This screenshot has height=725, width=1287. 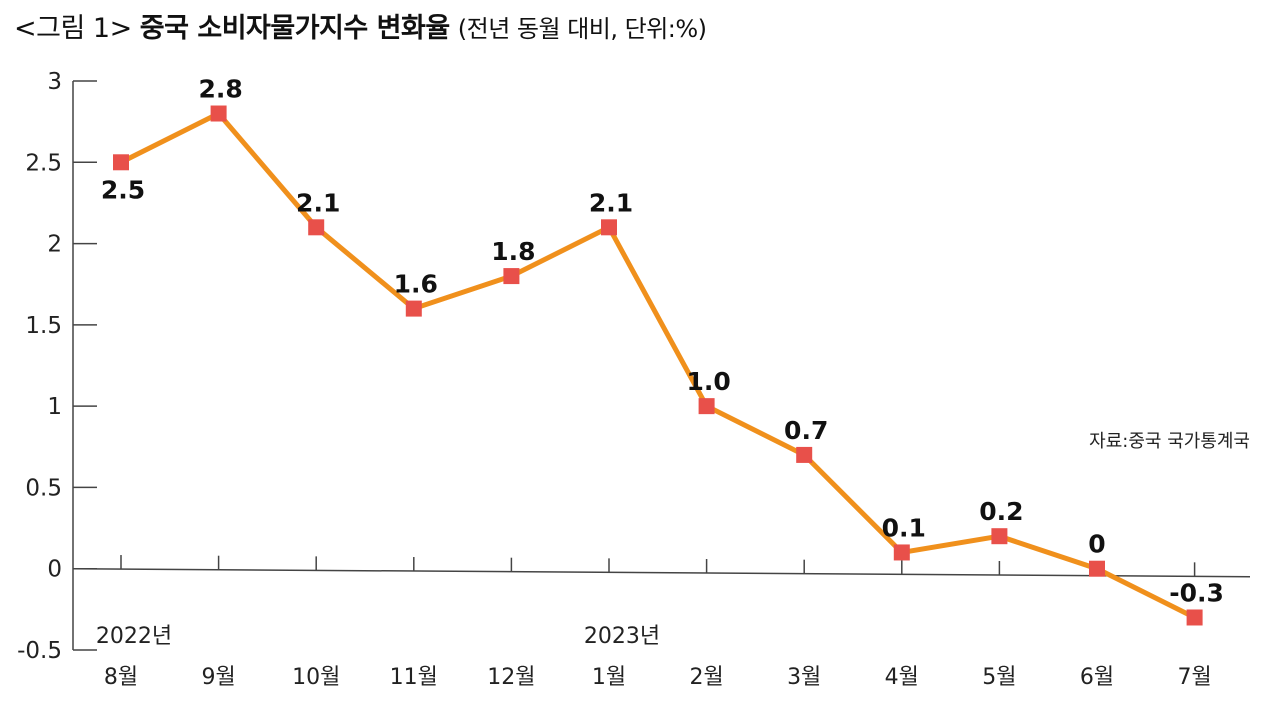 I want to click on title-subtitle: (전년 동월 대비, 단위:%), so click(x=582, y=29).